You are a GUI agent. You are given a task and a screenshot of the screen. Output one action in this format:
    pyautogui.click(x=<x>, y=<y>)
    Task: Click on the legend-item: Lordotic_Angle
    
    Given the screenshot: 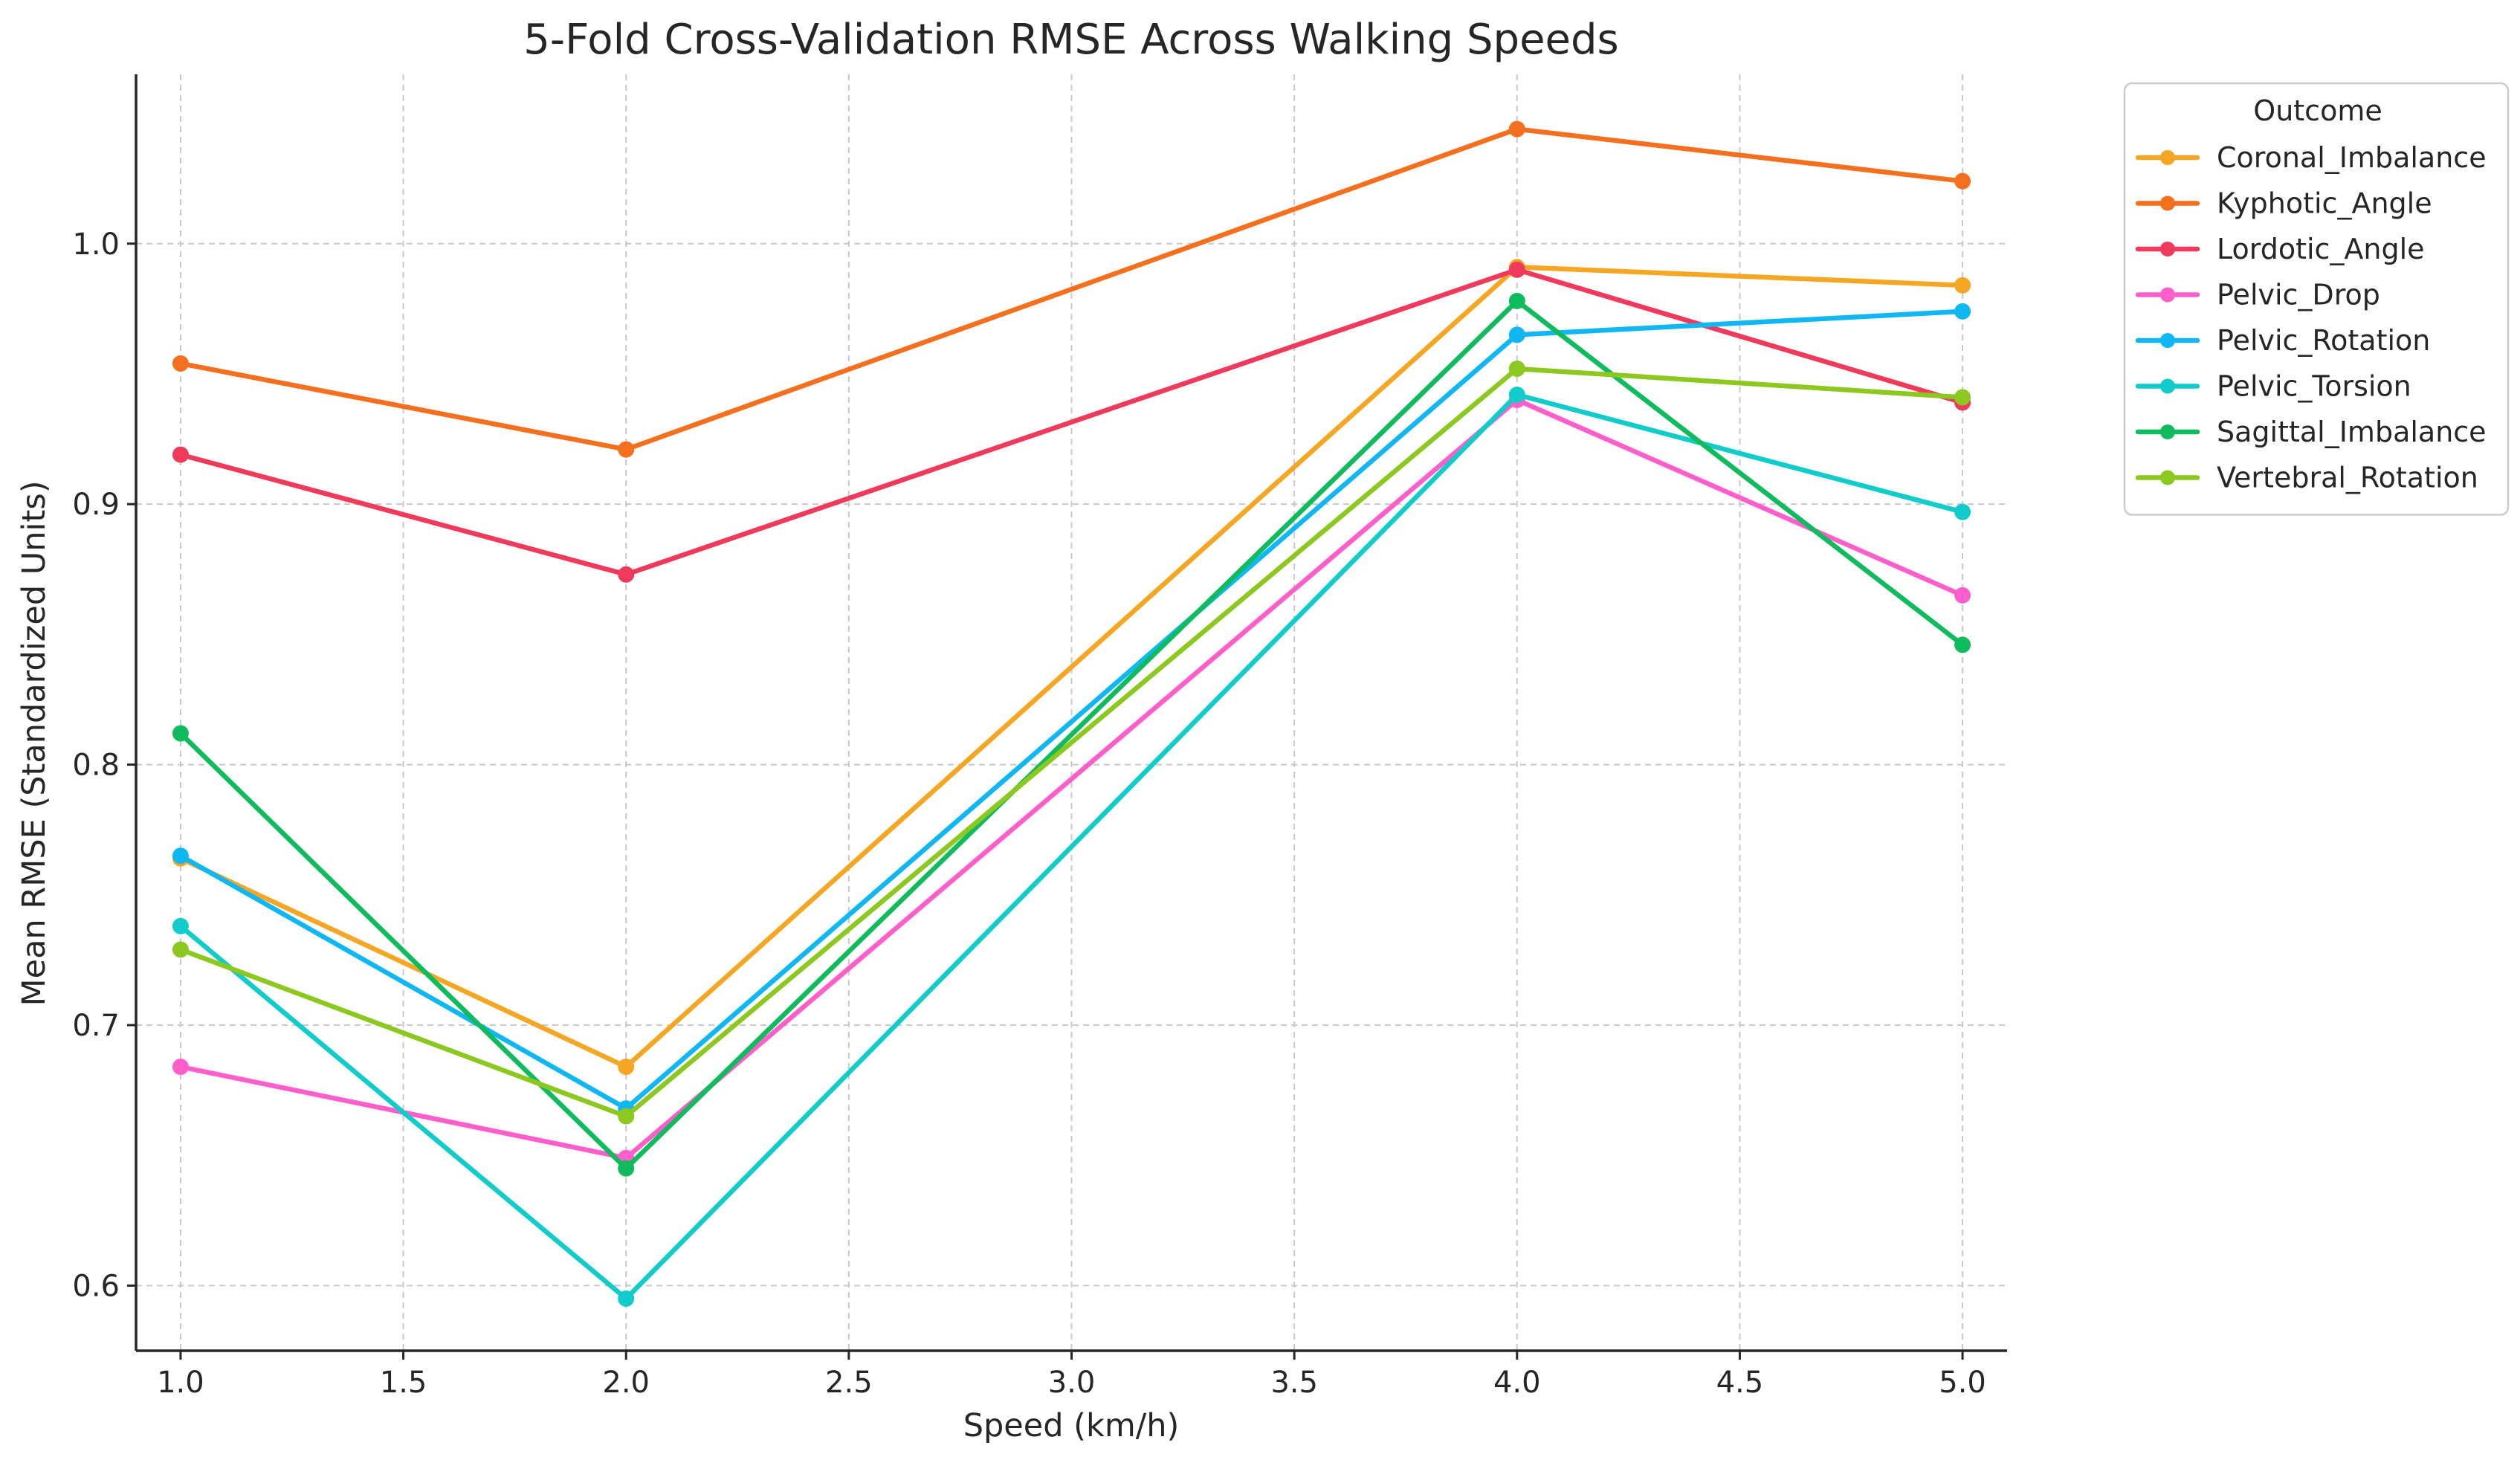 What is the action you would take?
    pyautogui.click(x=2280, y=249)
    